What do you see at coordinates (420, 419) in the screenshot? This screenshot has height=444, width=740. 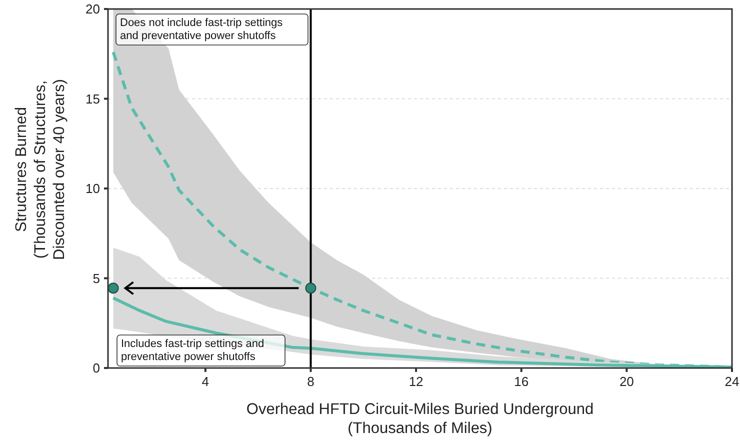 I see `x-axis-title: Overhead HFTD Circuit-Miles Buried Underground (Thousands of Miles)` at bounding box center [420, 419].